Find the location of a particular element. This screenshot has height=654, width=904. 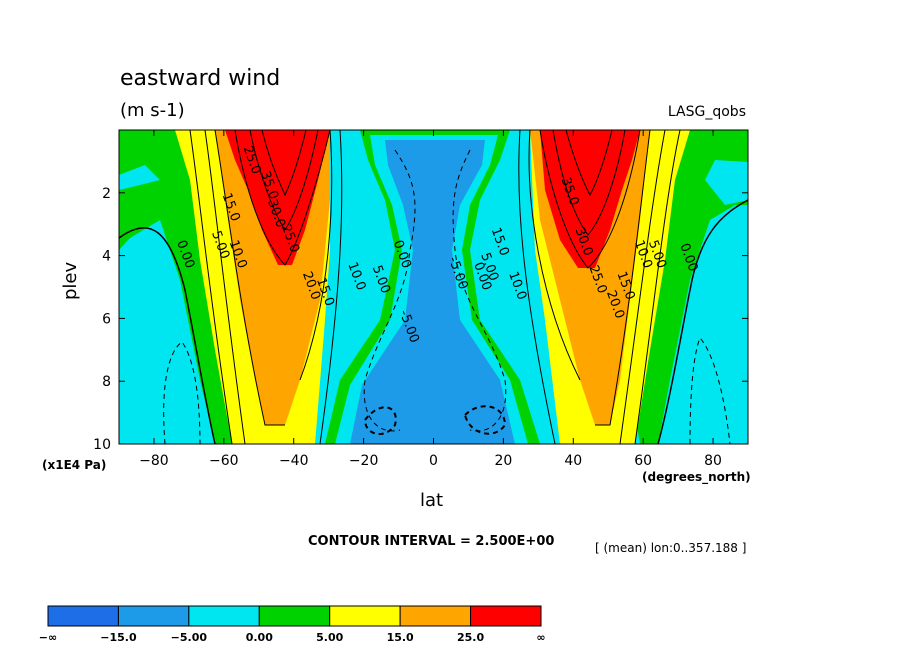

y-tick-label: 6 is located at coordinates (106, 319).